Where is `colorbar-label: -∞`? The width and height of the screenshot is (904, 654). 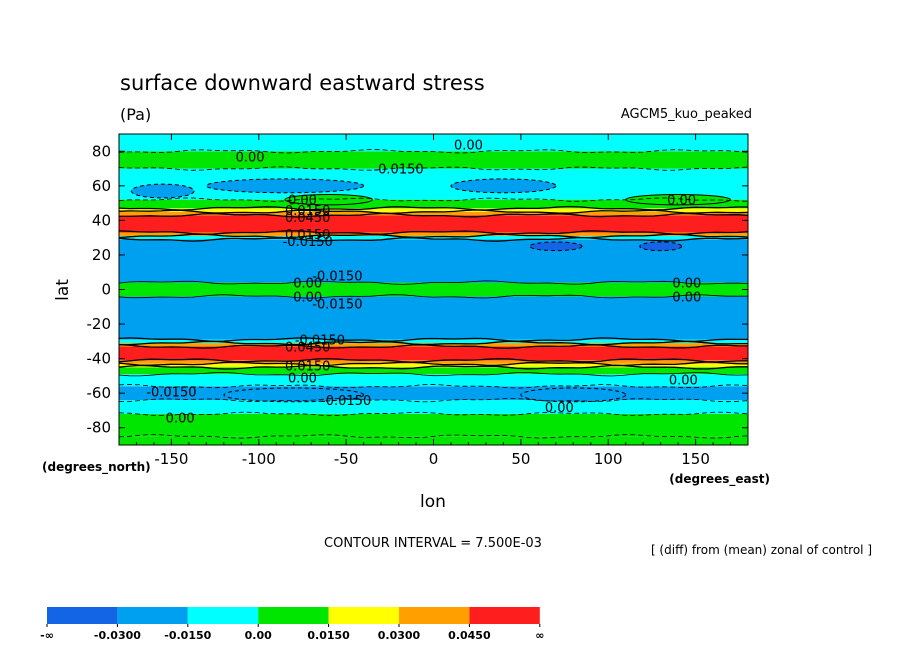
colorbar-label: -∞ is located at coordinates (47, 635).